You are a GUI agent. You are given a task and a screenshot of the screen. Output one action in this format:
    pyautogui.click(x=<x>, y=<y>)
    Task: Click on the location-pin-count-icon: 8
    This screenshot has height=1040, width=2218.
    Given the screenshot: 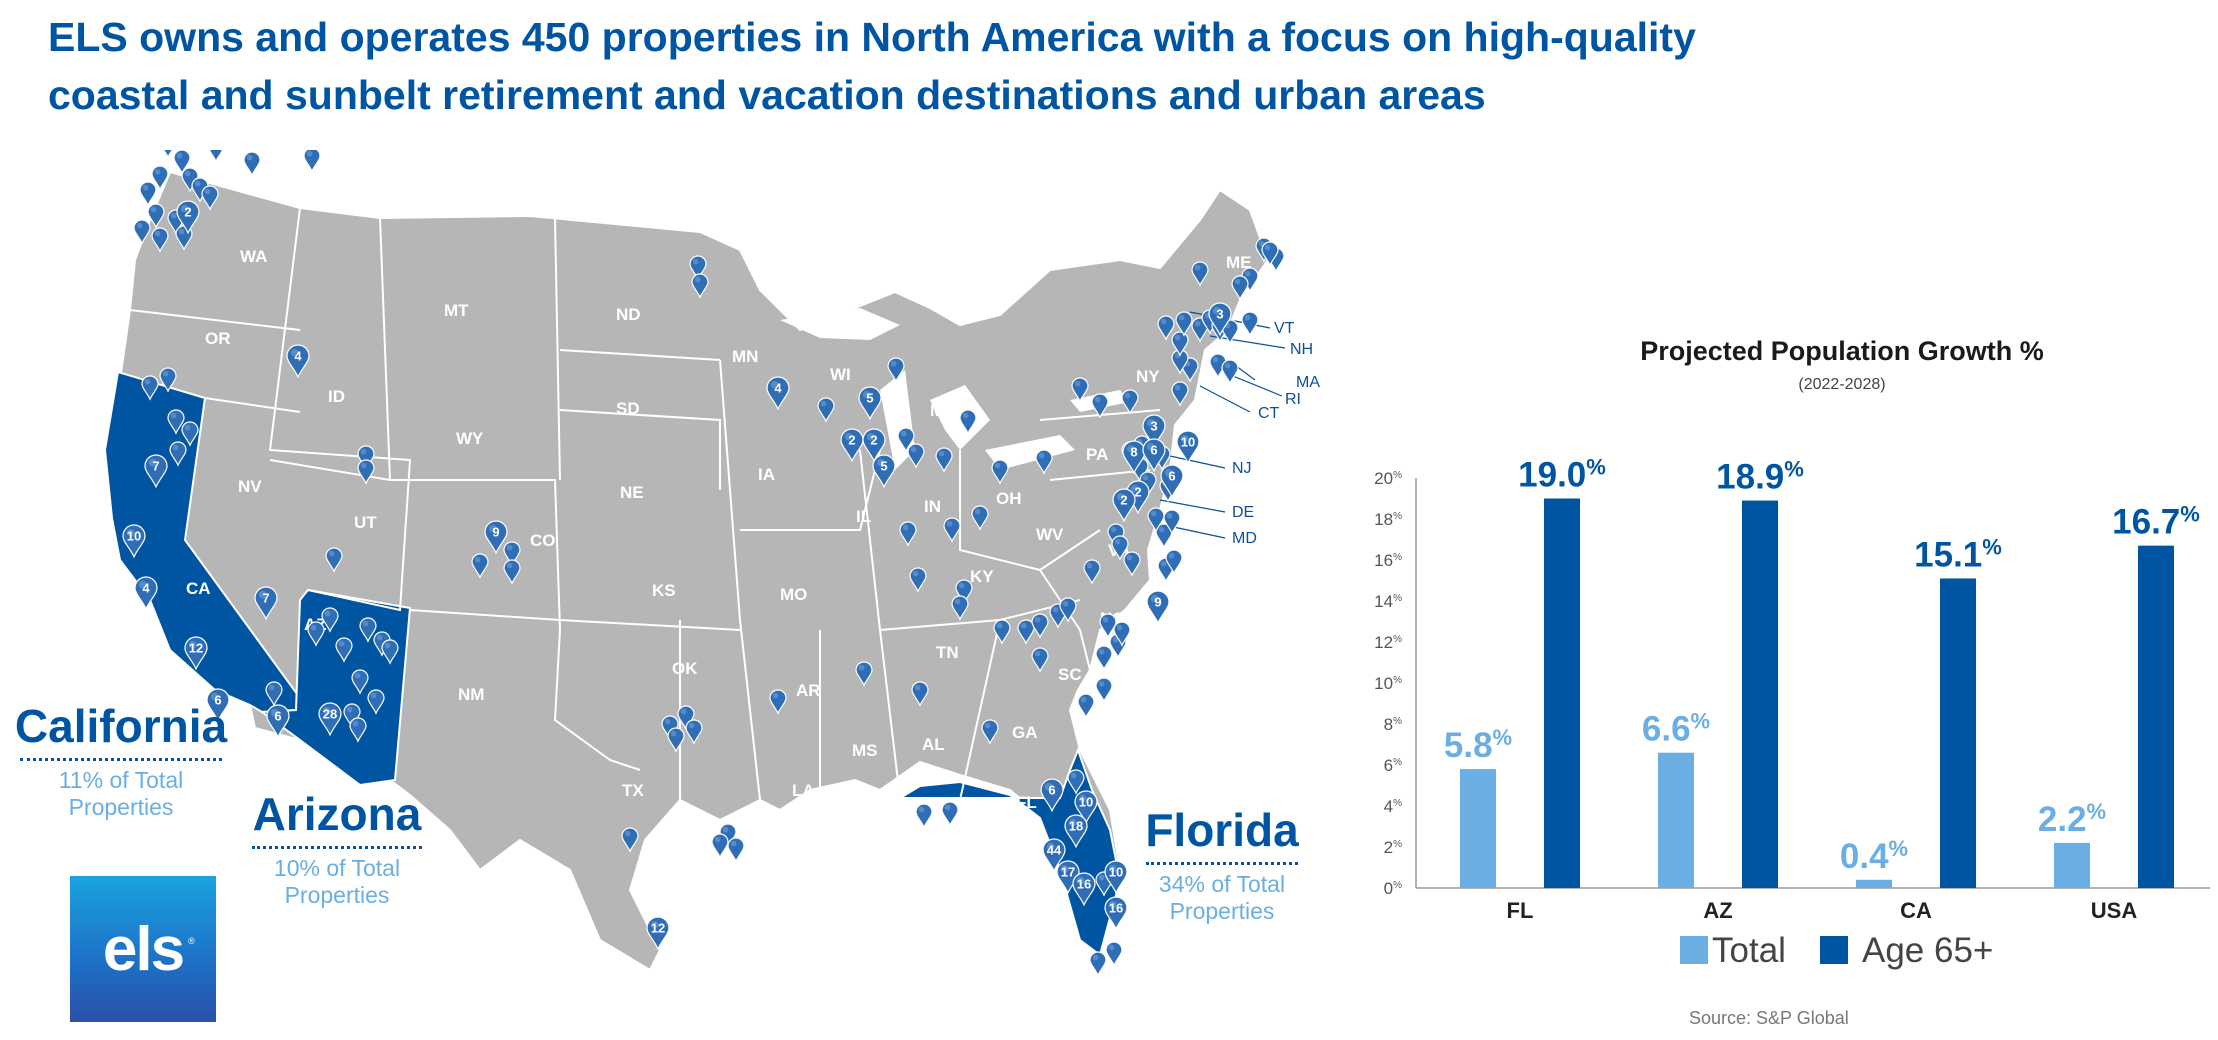 What is the action you would take?
    pyautogui.click(x=1134, y=457)
    